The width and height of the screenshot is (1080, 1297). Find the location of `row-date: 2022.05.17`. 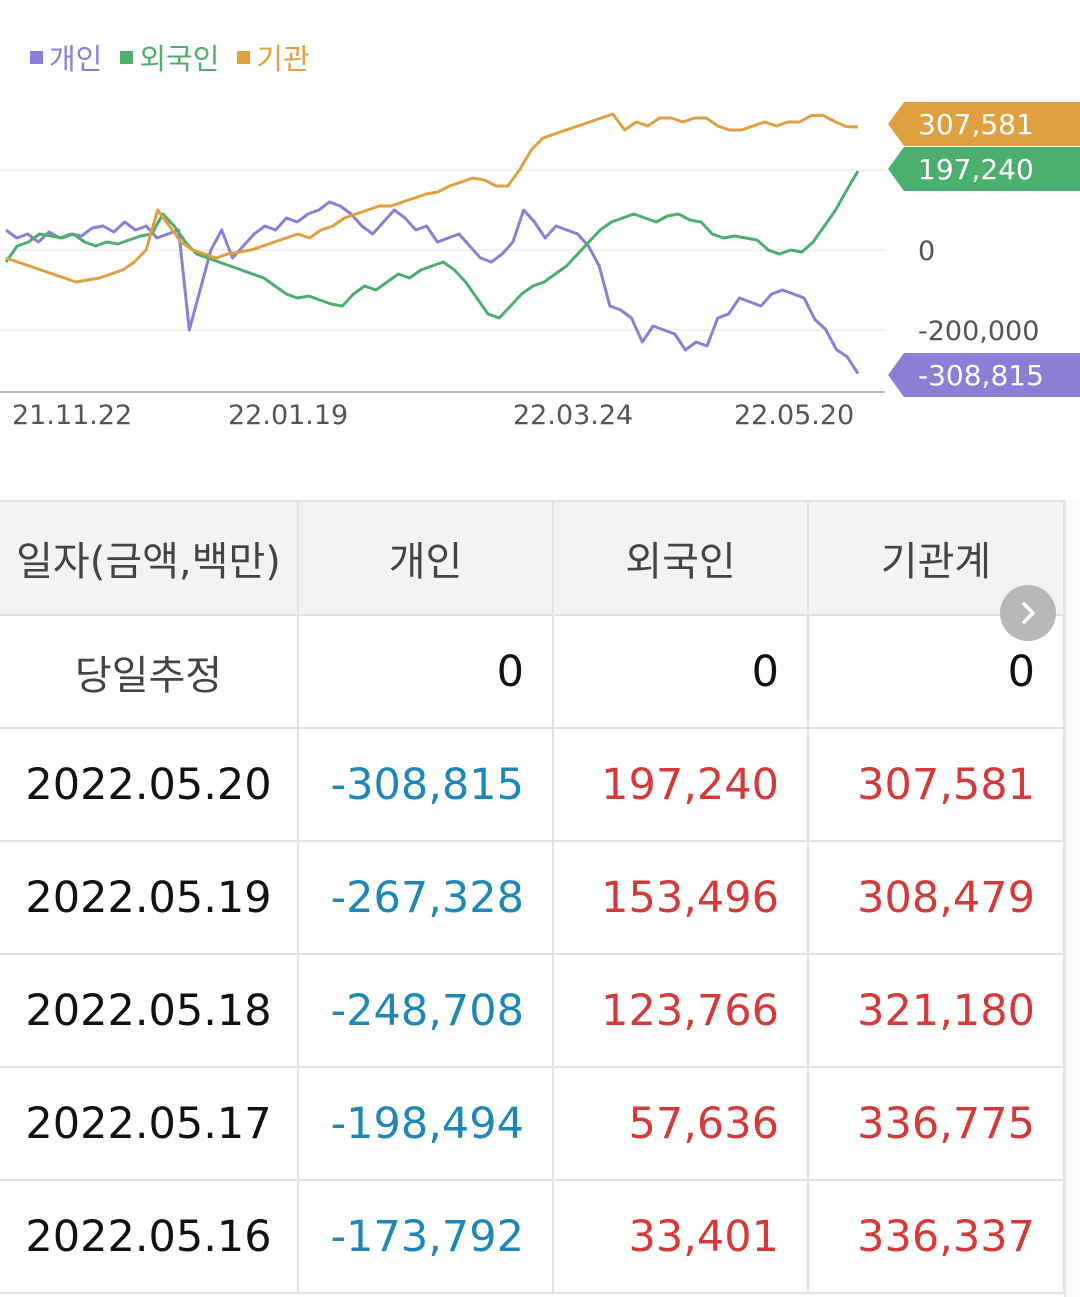

row-date: 2022.05.17 is located at coordinates (149, 1124).